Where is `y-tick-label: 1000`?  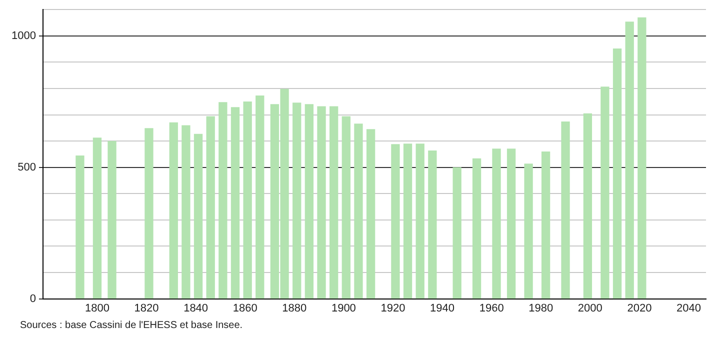
y-tick-label: 1000 is located at coordinates (24, 36).